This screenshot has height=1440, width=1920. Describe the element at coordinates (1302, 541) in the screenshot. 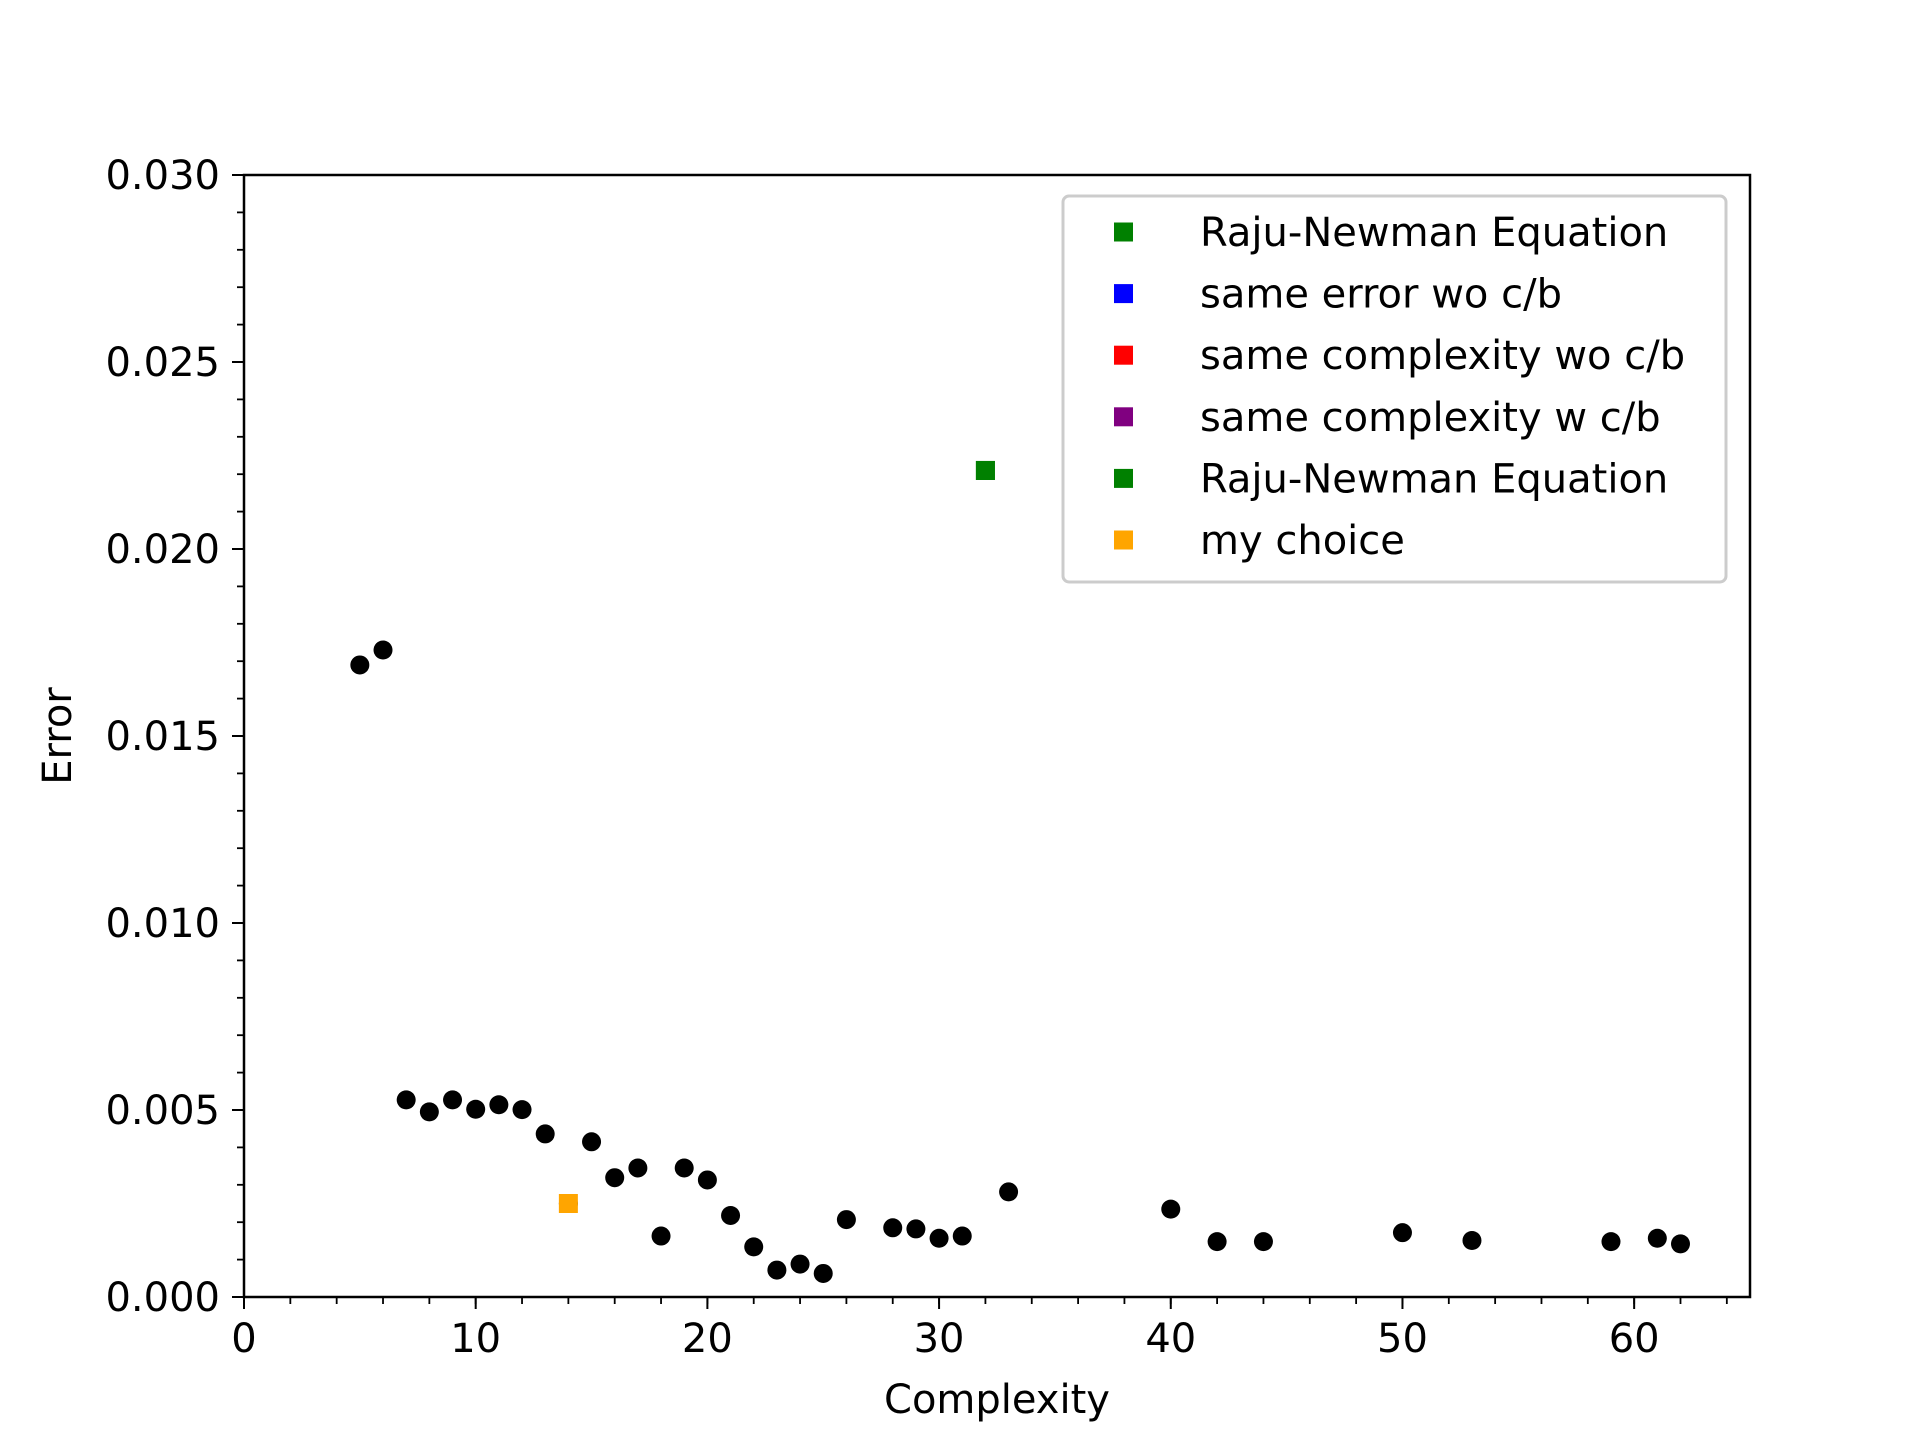

I see `legend-label: my choice` at that location.